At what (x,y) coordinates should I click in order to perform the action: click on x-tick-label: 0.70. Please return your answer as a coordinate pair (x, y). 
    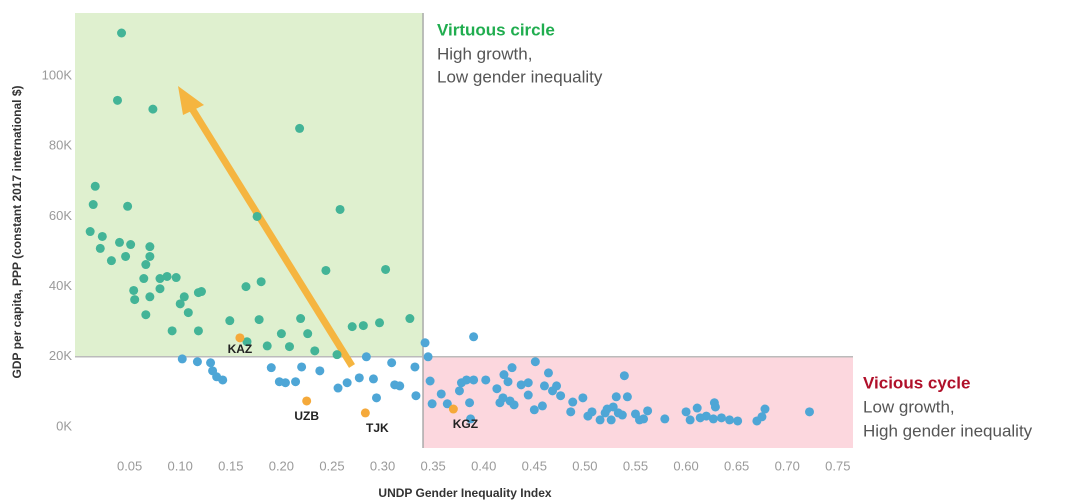
    Looking at the image, I should click on (787, 465).